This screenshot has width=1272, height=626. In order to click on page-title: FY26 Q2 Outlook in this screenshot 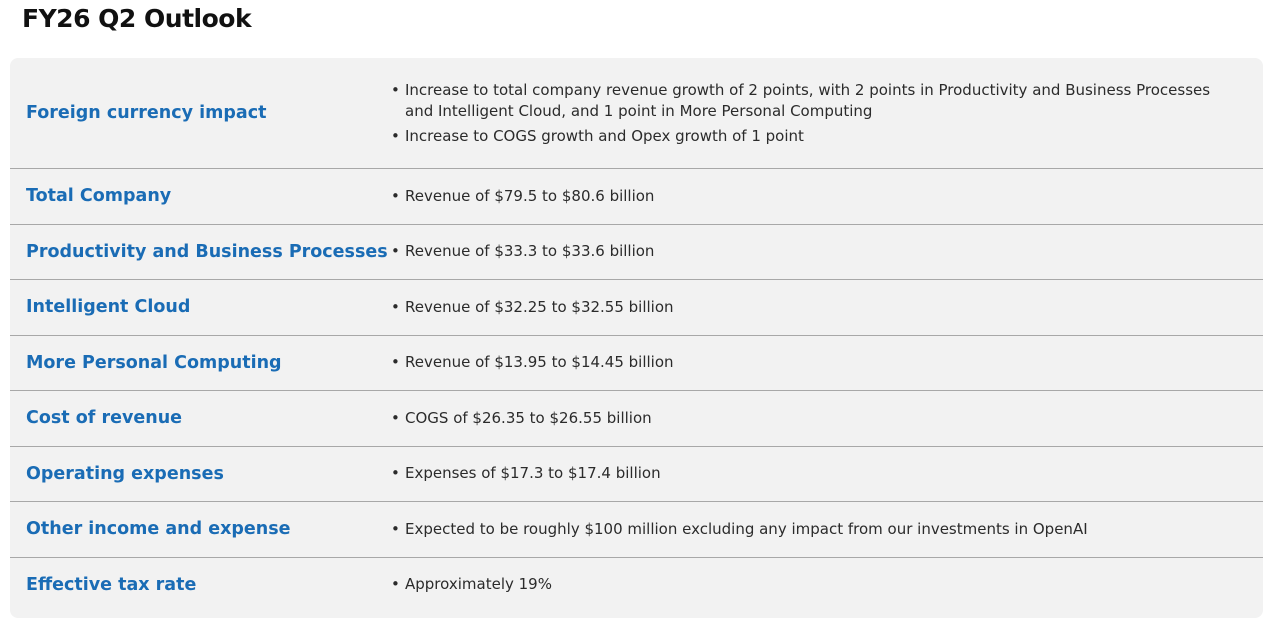, I will do `click(137, 18)`.